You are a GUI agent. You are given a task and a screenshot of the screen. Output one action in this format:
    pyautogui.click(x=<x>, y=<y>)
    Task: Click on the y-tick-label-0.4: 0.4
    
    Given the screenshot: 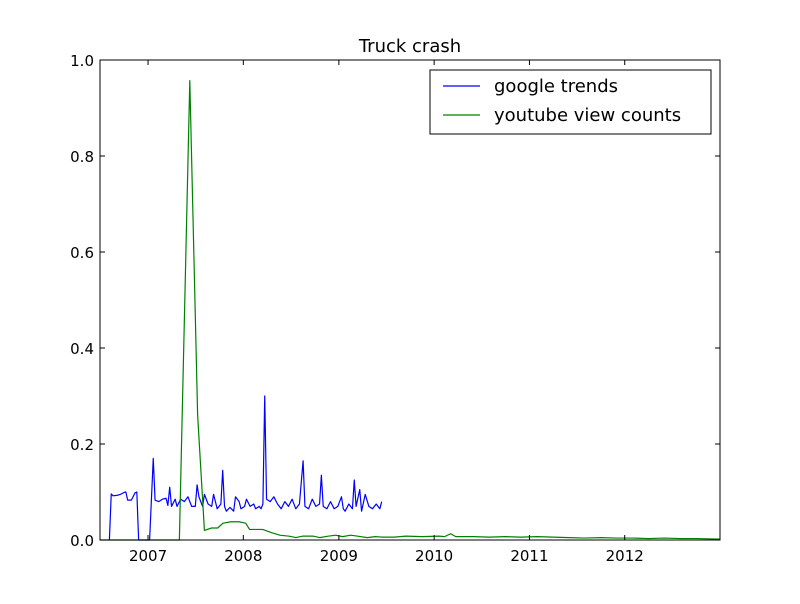 What is the action you would take?
    pyautogui.click(x=82, y=349)
    